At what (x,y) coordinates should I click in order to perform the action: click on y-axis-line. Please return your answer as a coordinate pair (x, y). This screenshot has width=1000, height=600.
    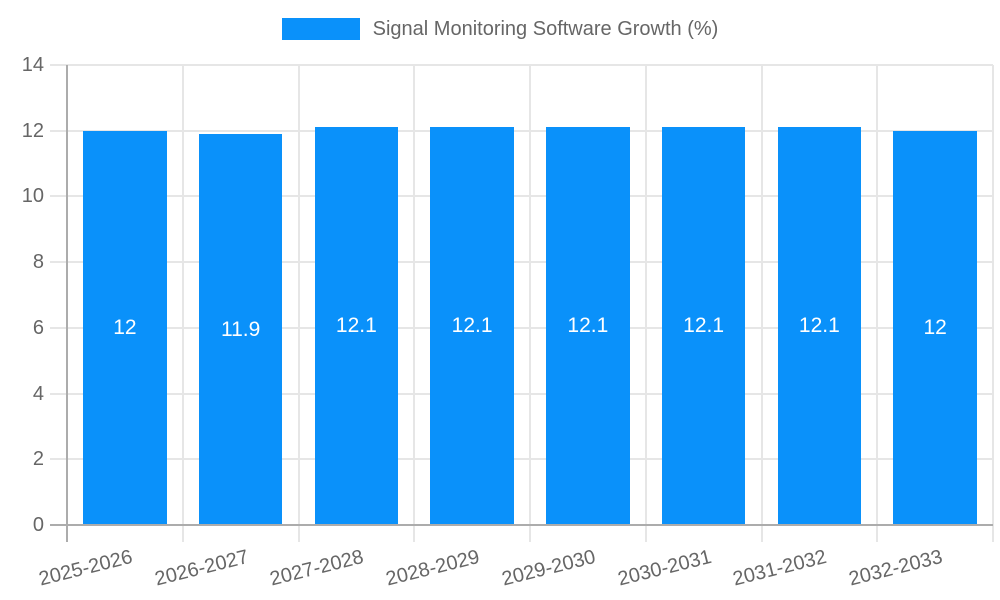
    Looking at the image, I should click on (67, 303).